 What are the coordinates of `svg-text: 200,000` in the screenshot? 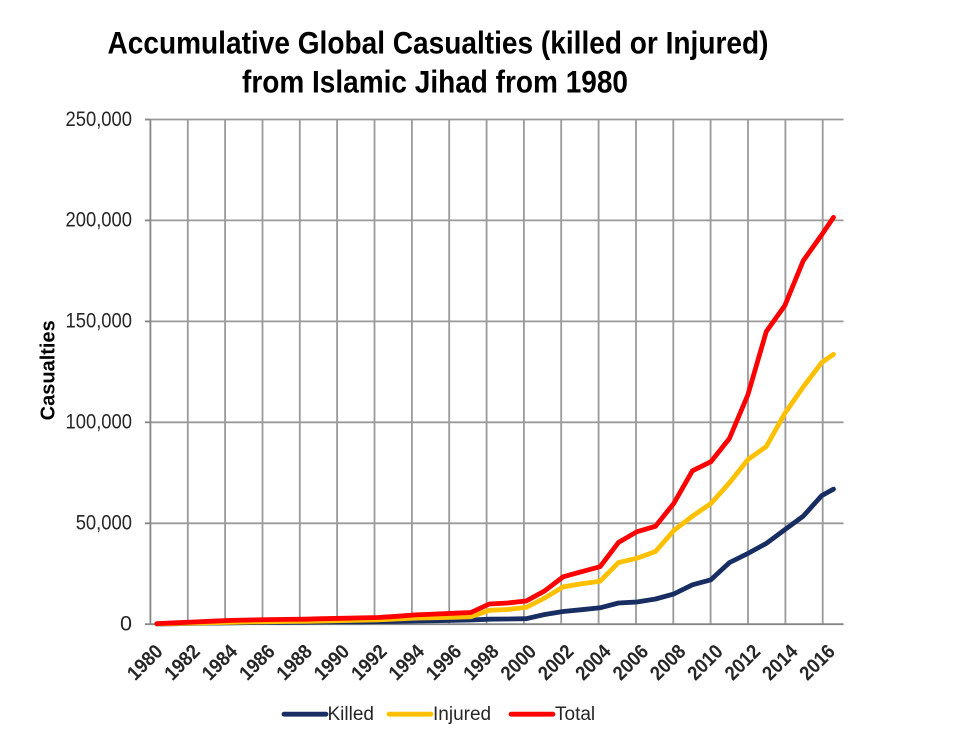 It's located at (99, 220).